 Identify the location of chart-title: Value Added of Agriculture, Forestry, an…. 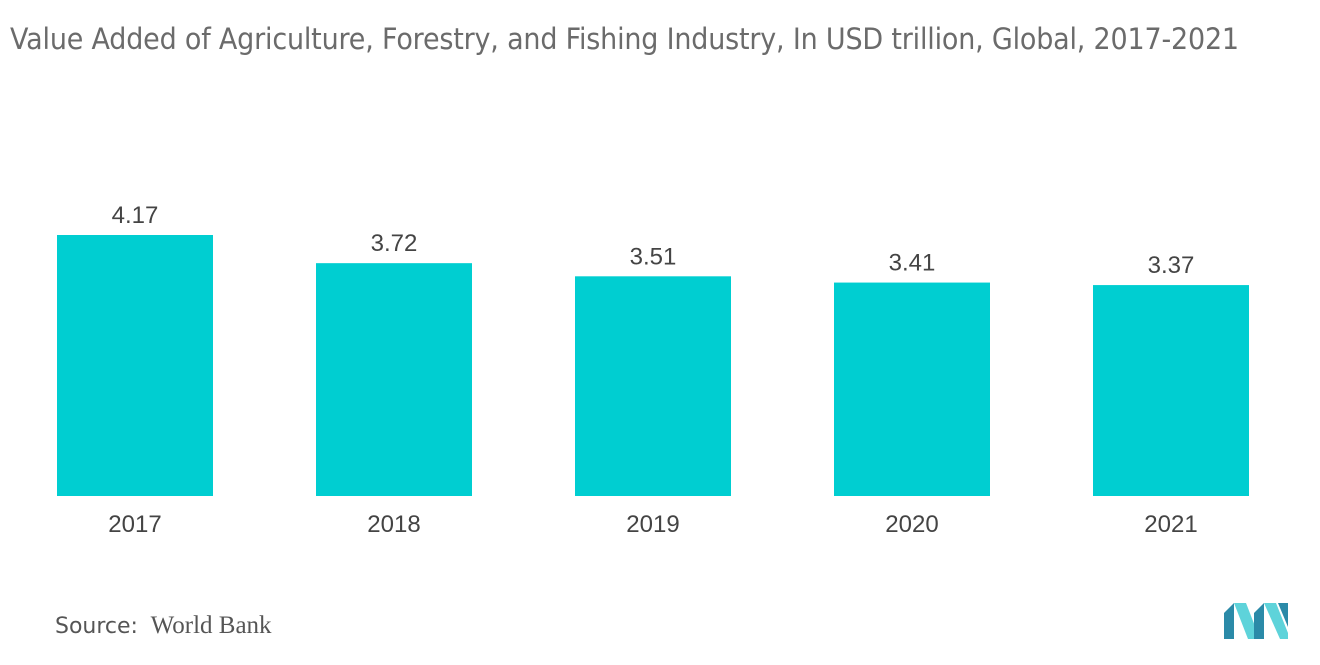
(624, 39).